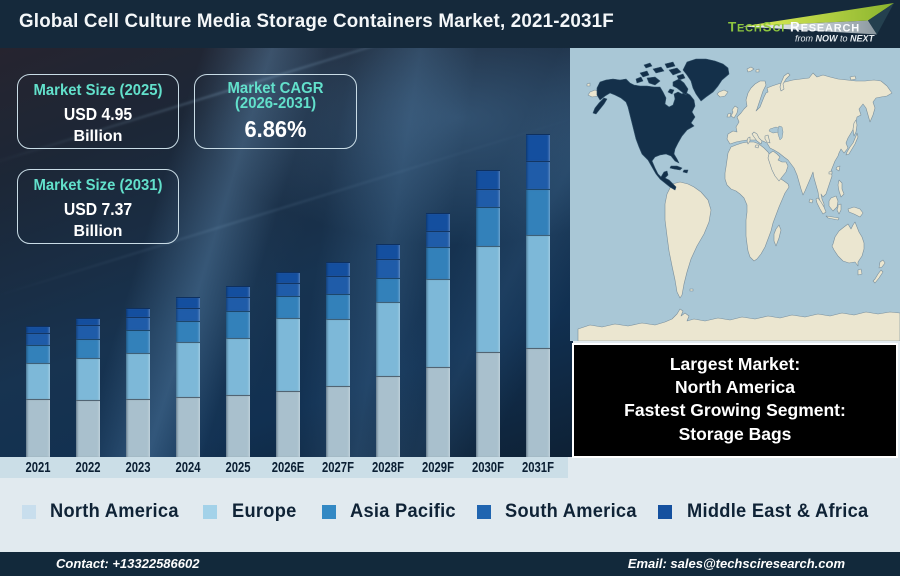  I want to click on svg-text: RESEARCH, so click(825, 27).